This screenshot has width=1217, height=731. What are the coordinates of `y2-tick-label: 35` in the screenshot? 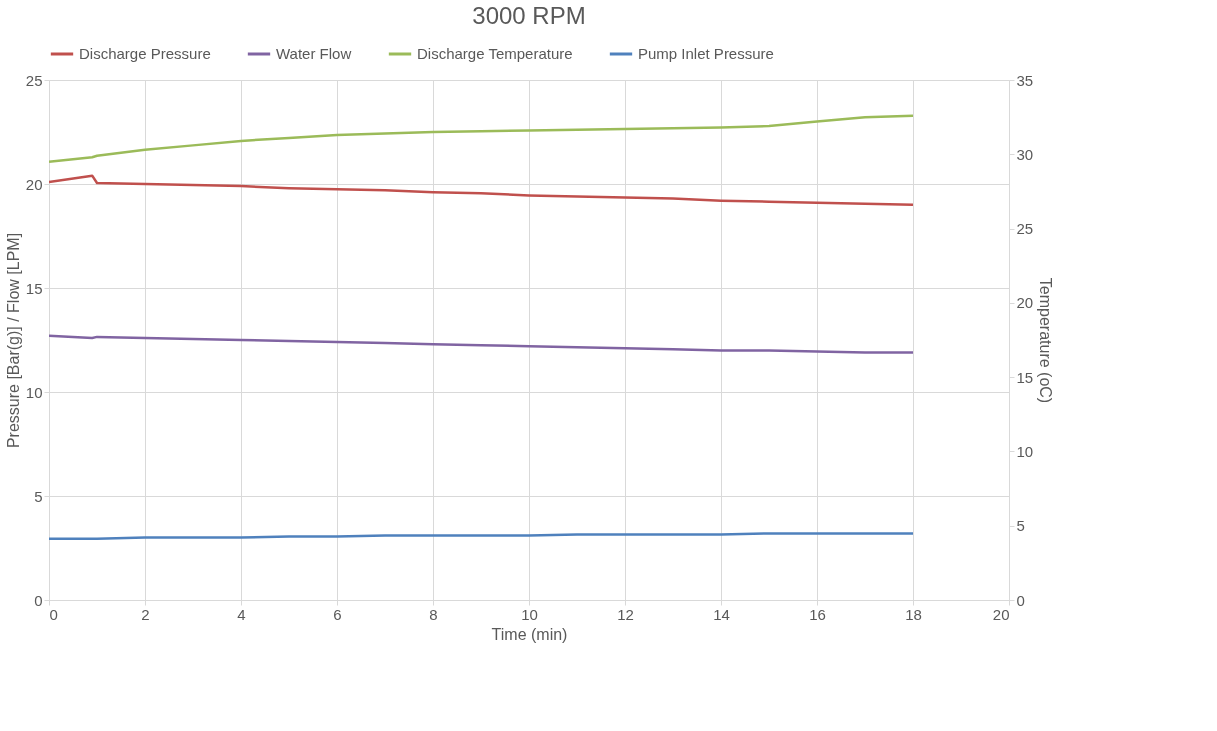 It's located at (1025, 80).